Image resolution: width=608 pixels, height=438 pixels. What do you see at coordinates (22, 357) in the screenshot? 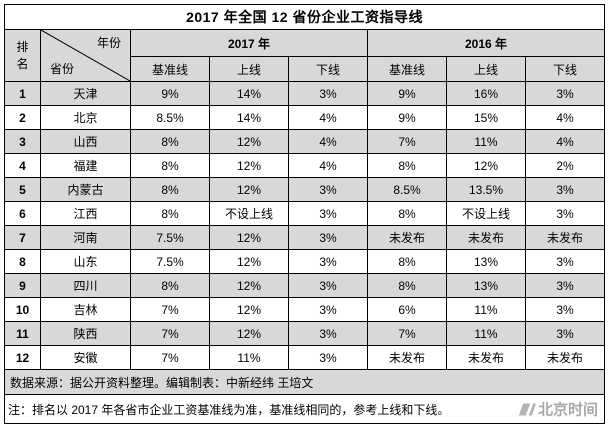
I see `rank-cell: 12` at bounding box center [22, 357].